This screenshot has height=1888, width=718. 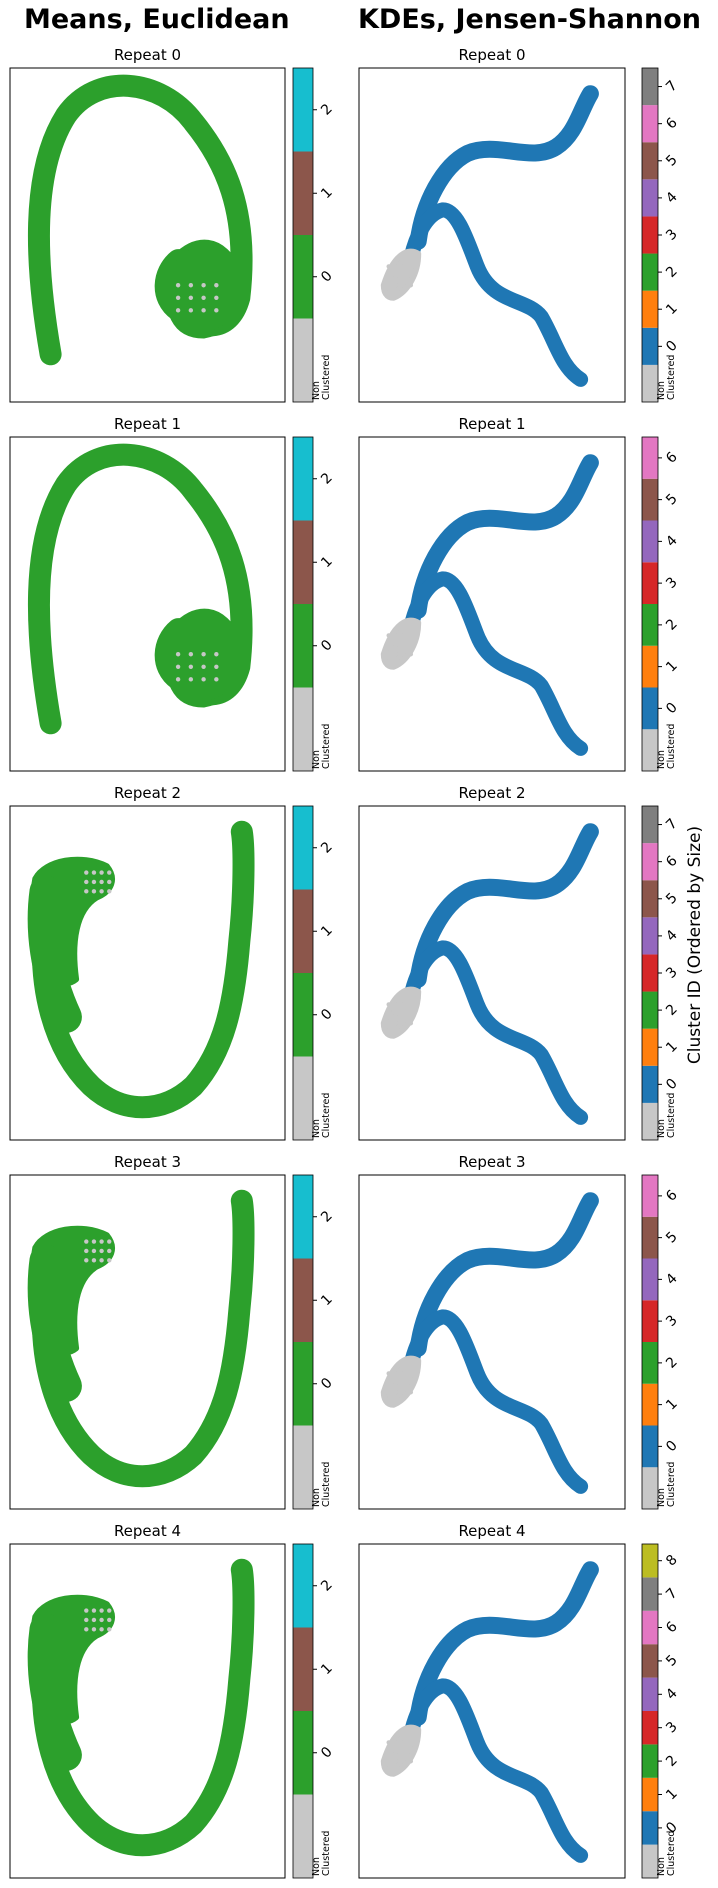 What do you see at coordinates (147, 424) in the screenshot?
I see `panel-title: Repeat 1` at bounding box center [147, 424].